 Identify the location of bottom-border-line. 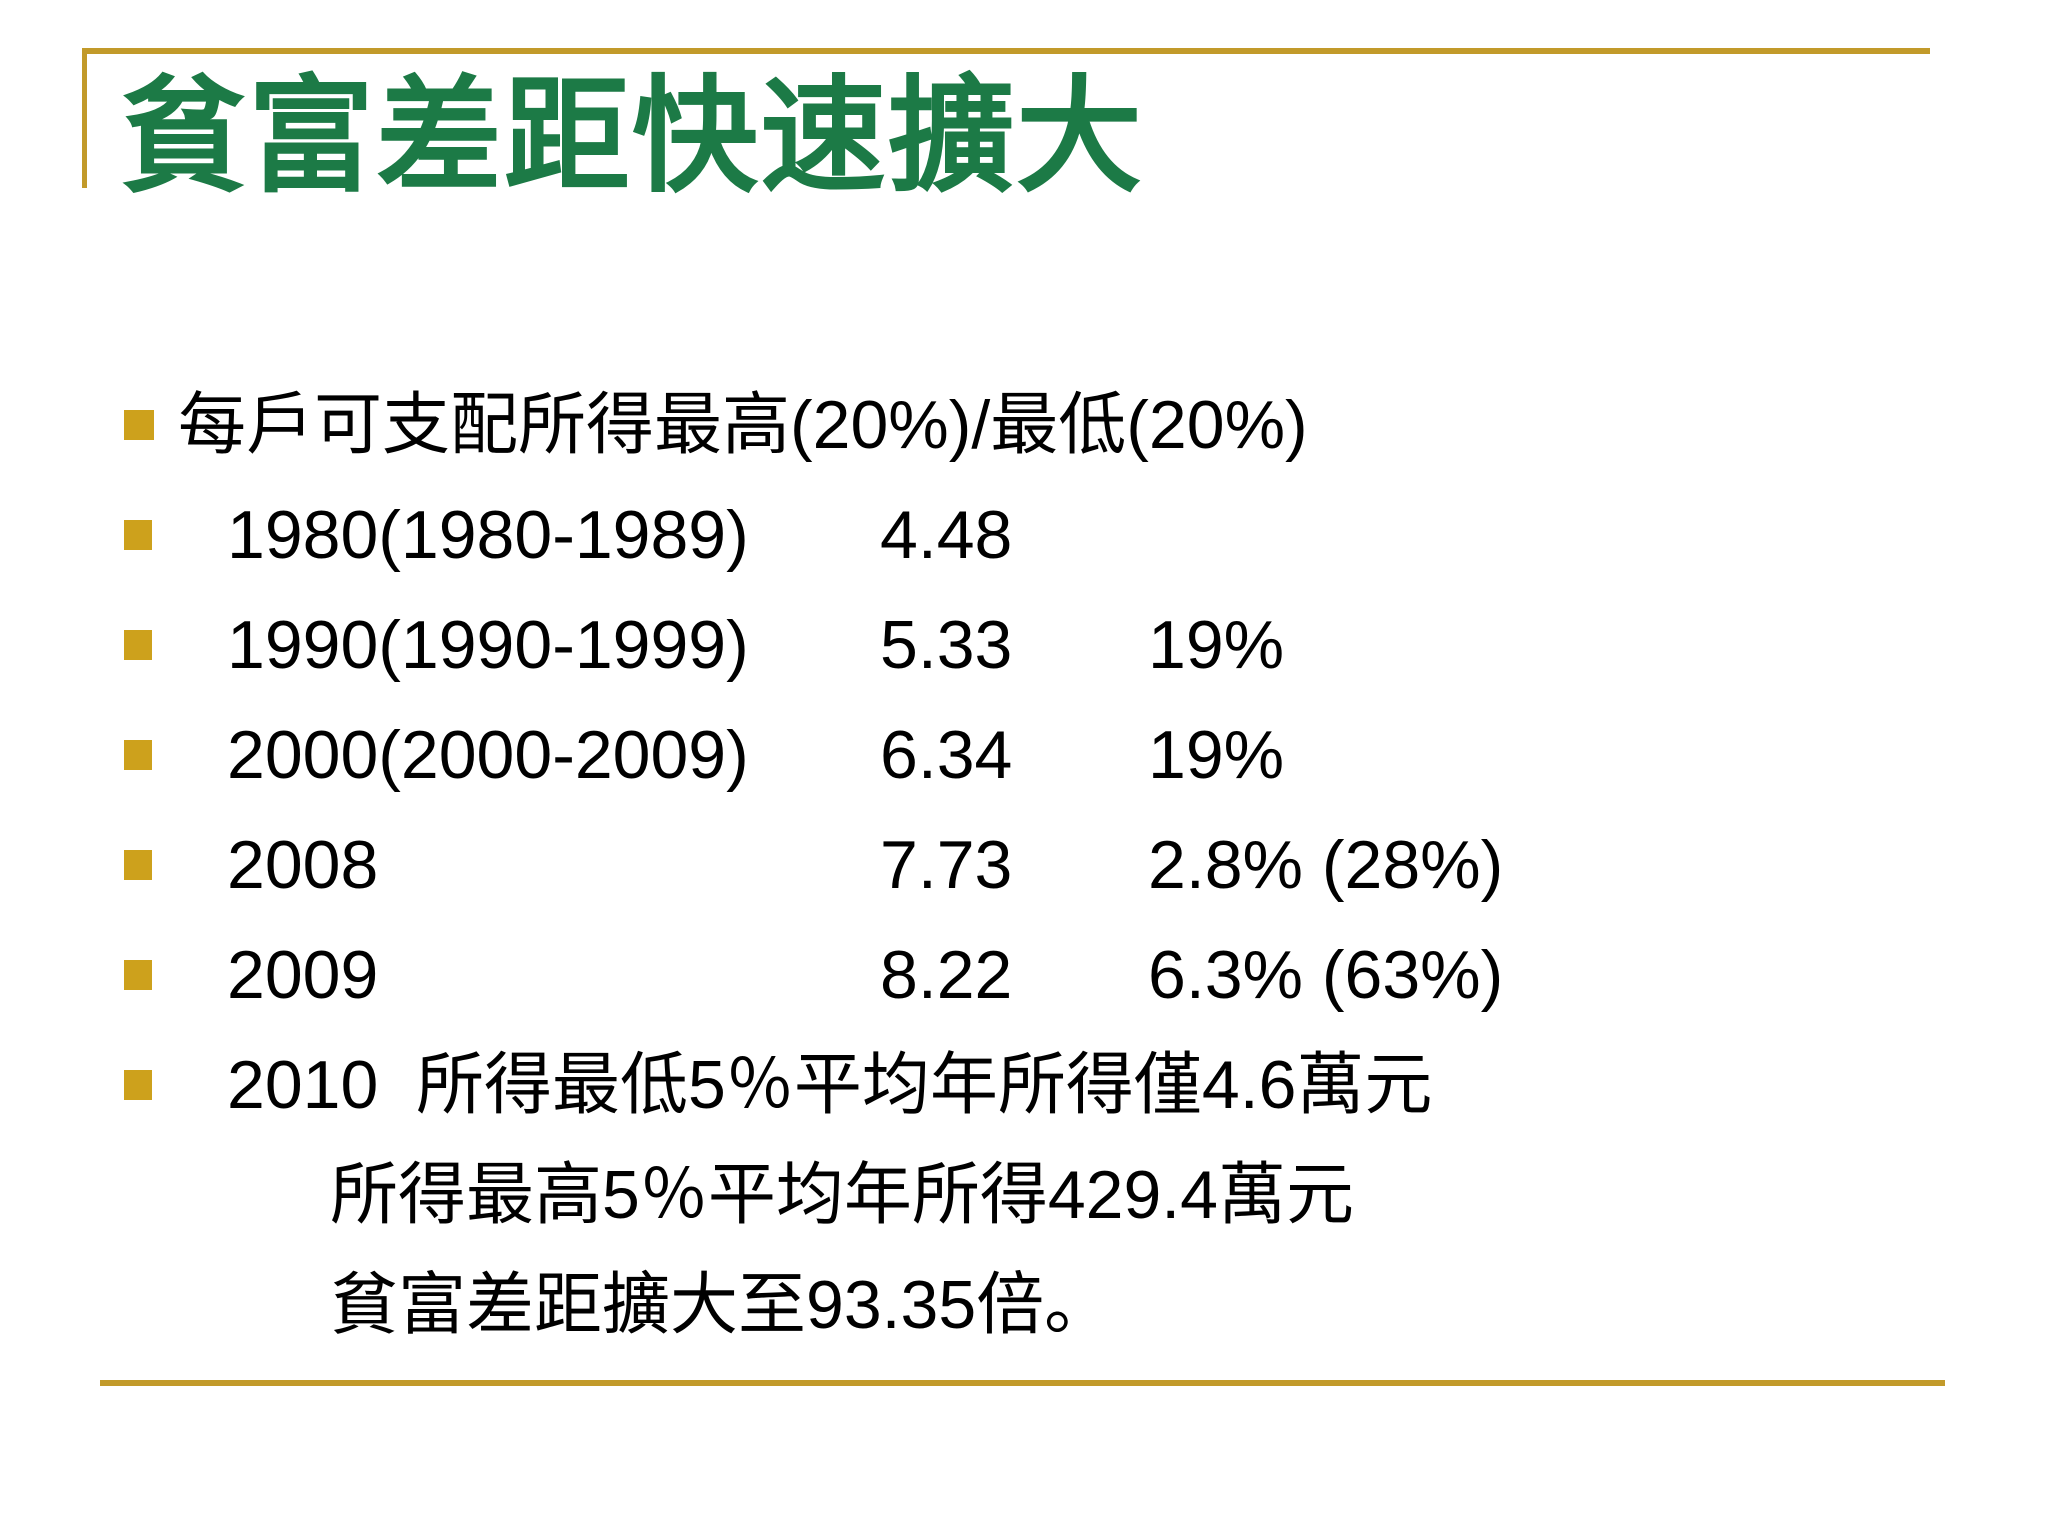
(1022, 1383).